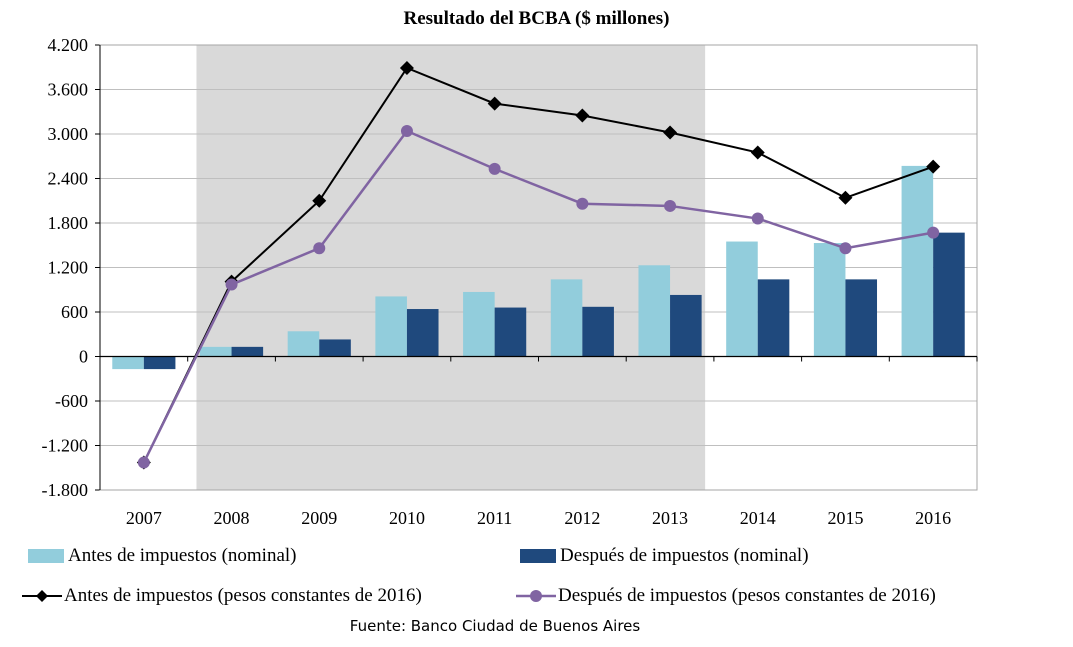 Image resolution: width=1073 pixels, height=647 pixels. I want to click on y-tick-label: 3.000, so click(68, 134).